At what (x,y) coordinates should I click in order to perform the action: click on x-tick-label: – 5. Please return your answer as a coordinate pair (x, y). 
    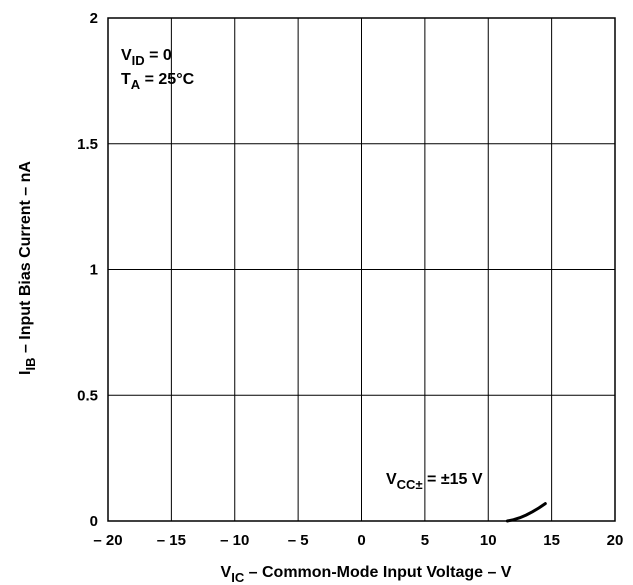
    Looking at the image, I should click on (298, 540).